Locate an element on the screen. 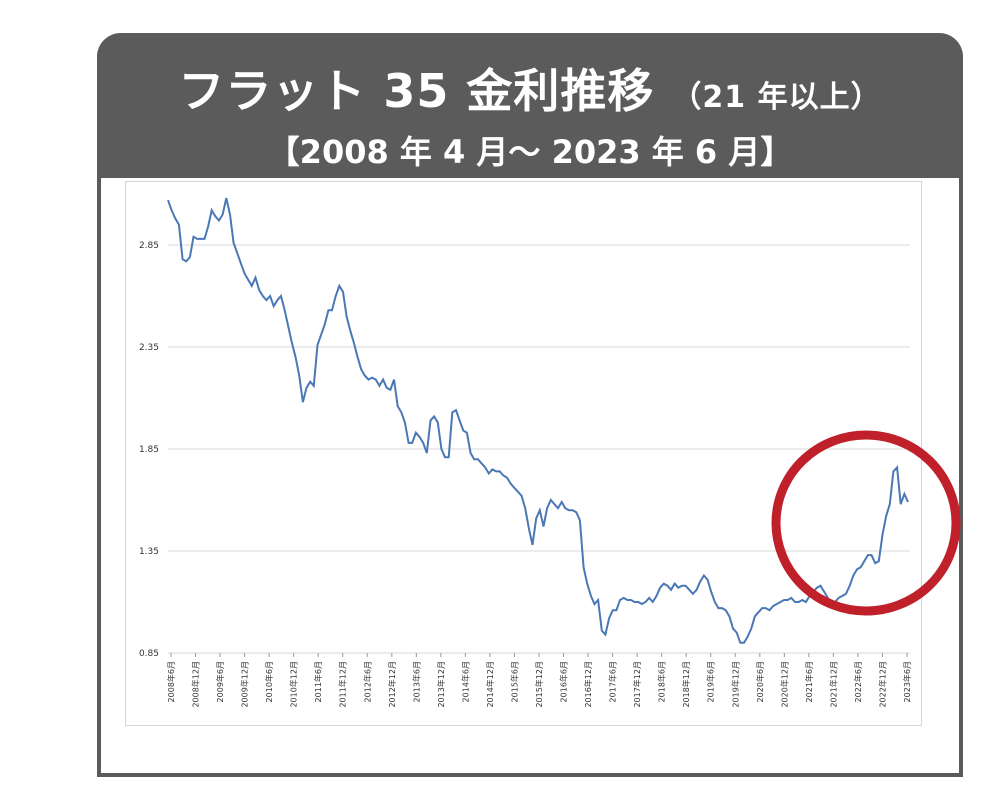 This screenshot has width=1000, height=812. x-tick-label: 2020年6月 is located at coordinates (760, 681).